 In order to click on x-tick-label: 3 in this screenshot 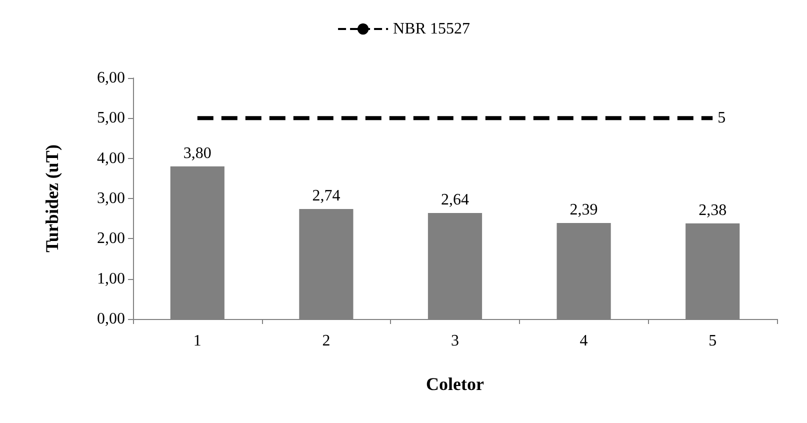, I will do `click(455, 341)`.